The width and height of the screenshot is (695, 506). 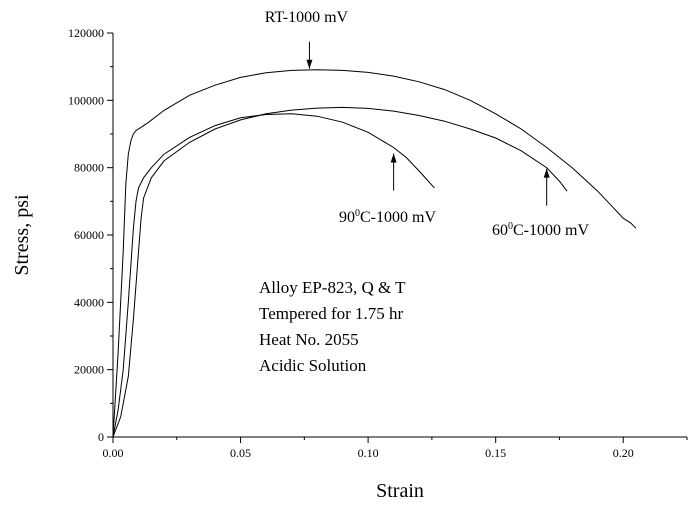 I want to click on y-tick-label: 0, so click(x=101, y=437).